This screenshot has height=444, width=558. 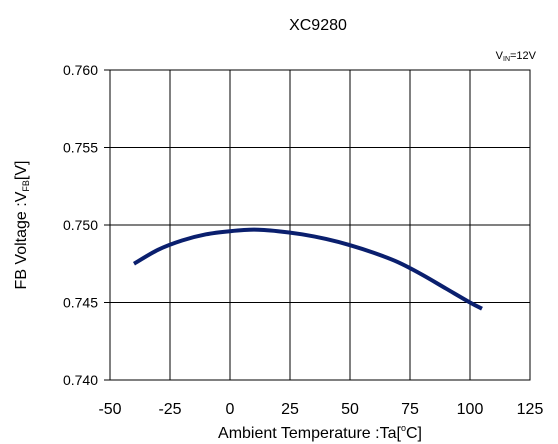 What do you see at coordinates (470, 409) in the screenshot?
I see `x-tick-label: 100` at bounding box center [470, 409].